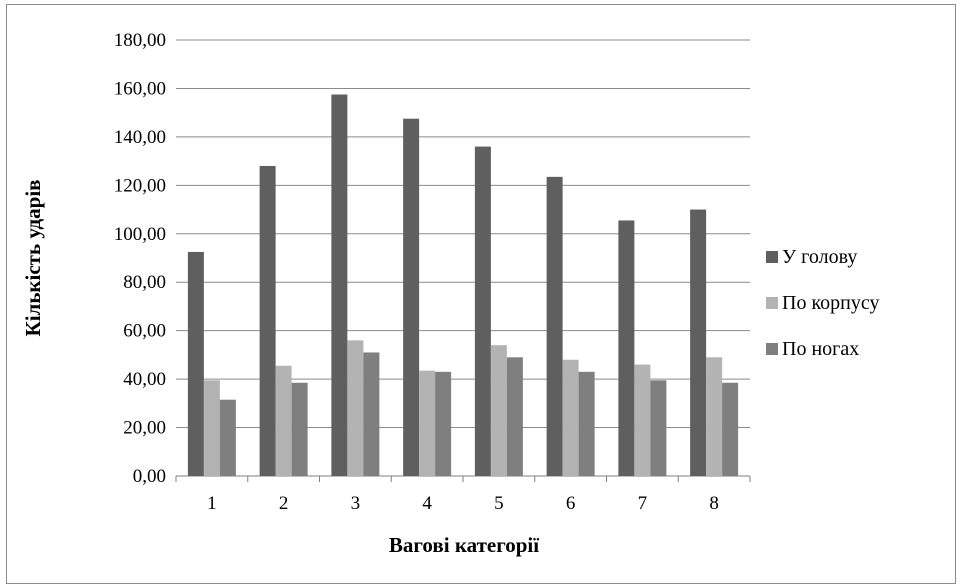  I want to click on y-tick-label: 20,00, so click(144, 428).